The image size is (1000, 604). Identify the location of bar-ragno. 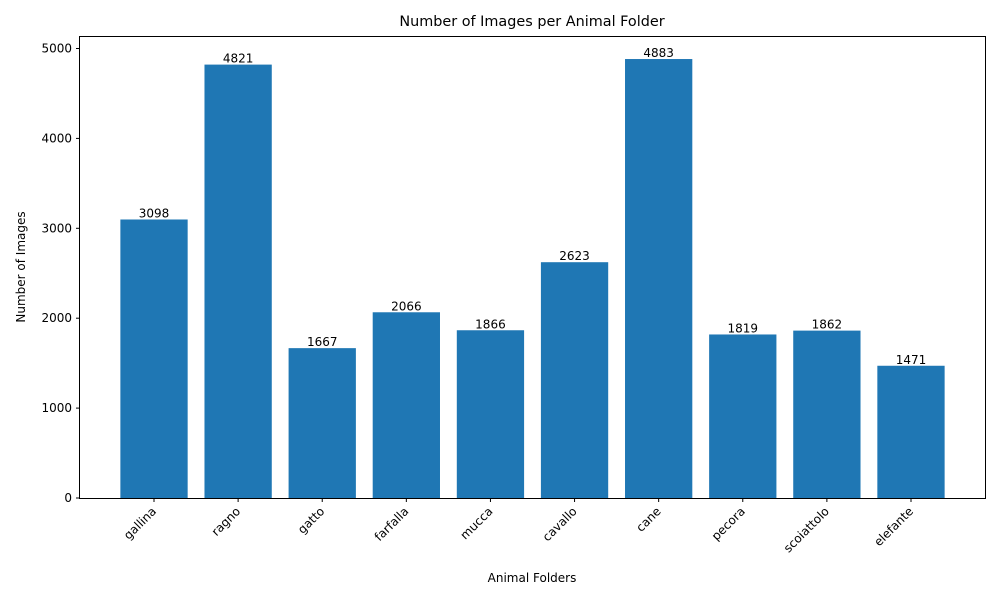
(238, 281).